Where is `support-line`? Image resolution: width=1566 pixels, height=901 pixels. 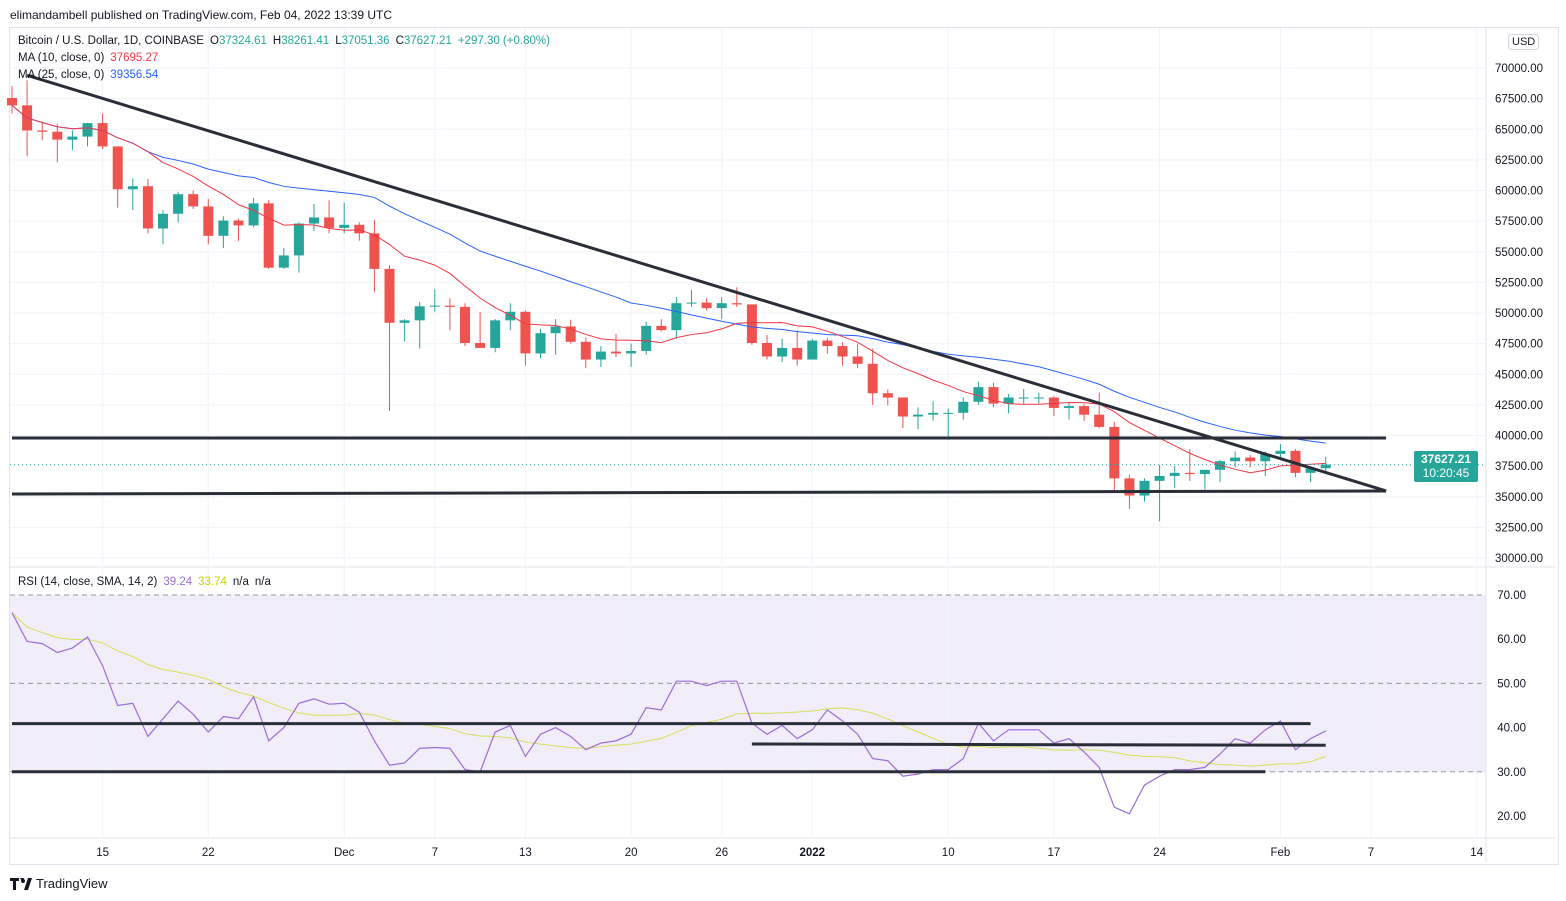 support-line is located at coordinates (699, 492).